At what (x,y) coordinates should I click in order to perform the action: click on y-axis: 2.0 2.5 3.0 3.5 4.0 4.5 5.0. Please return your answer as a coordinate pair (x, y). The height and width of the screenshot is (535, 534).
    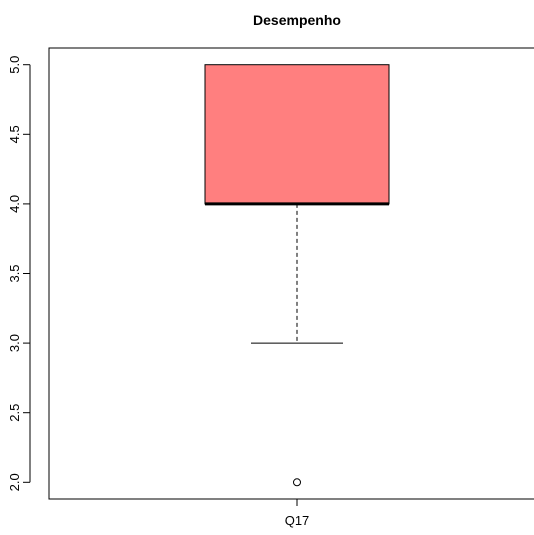
    Looking at the image, I should click on (19, 273).